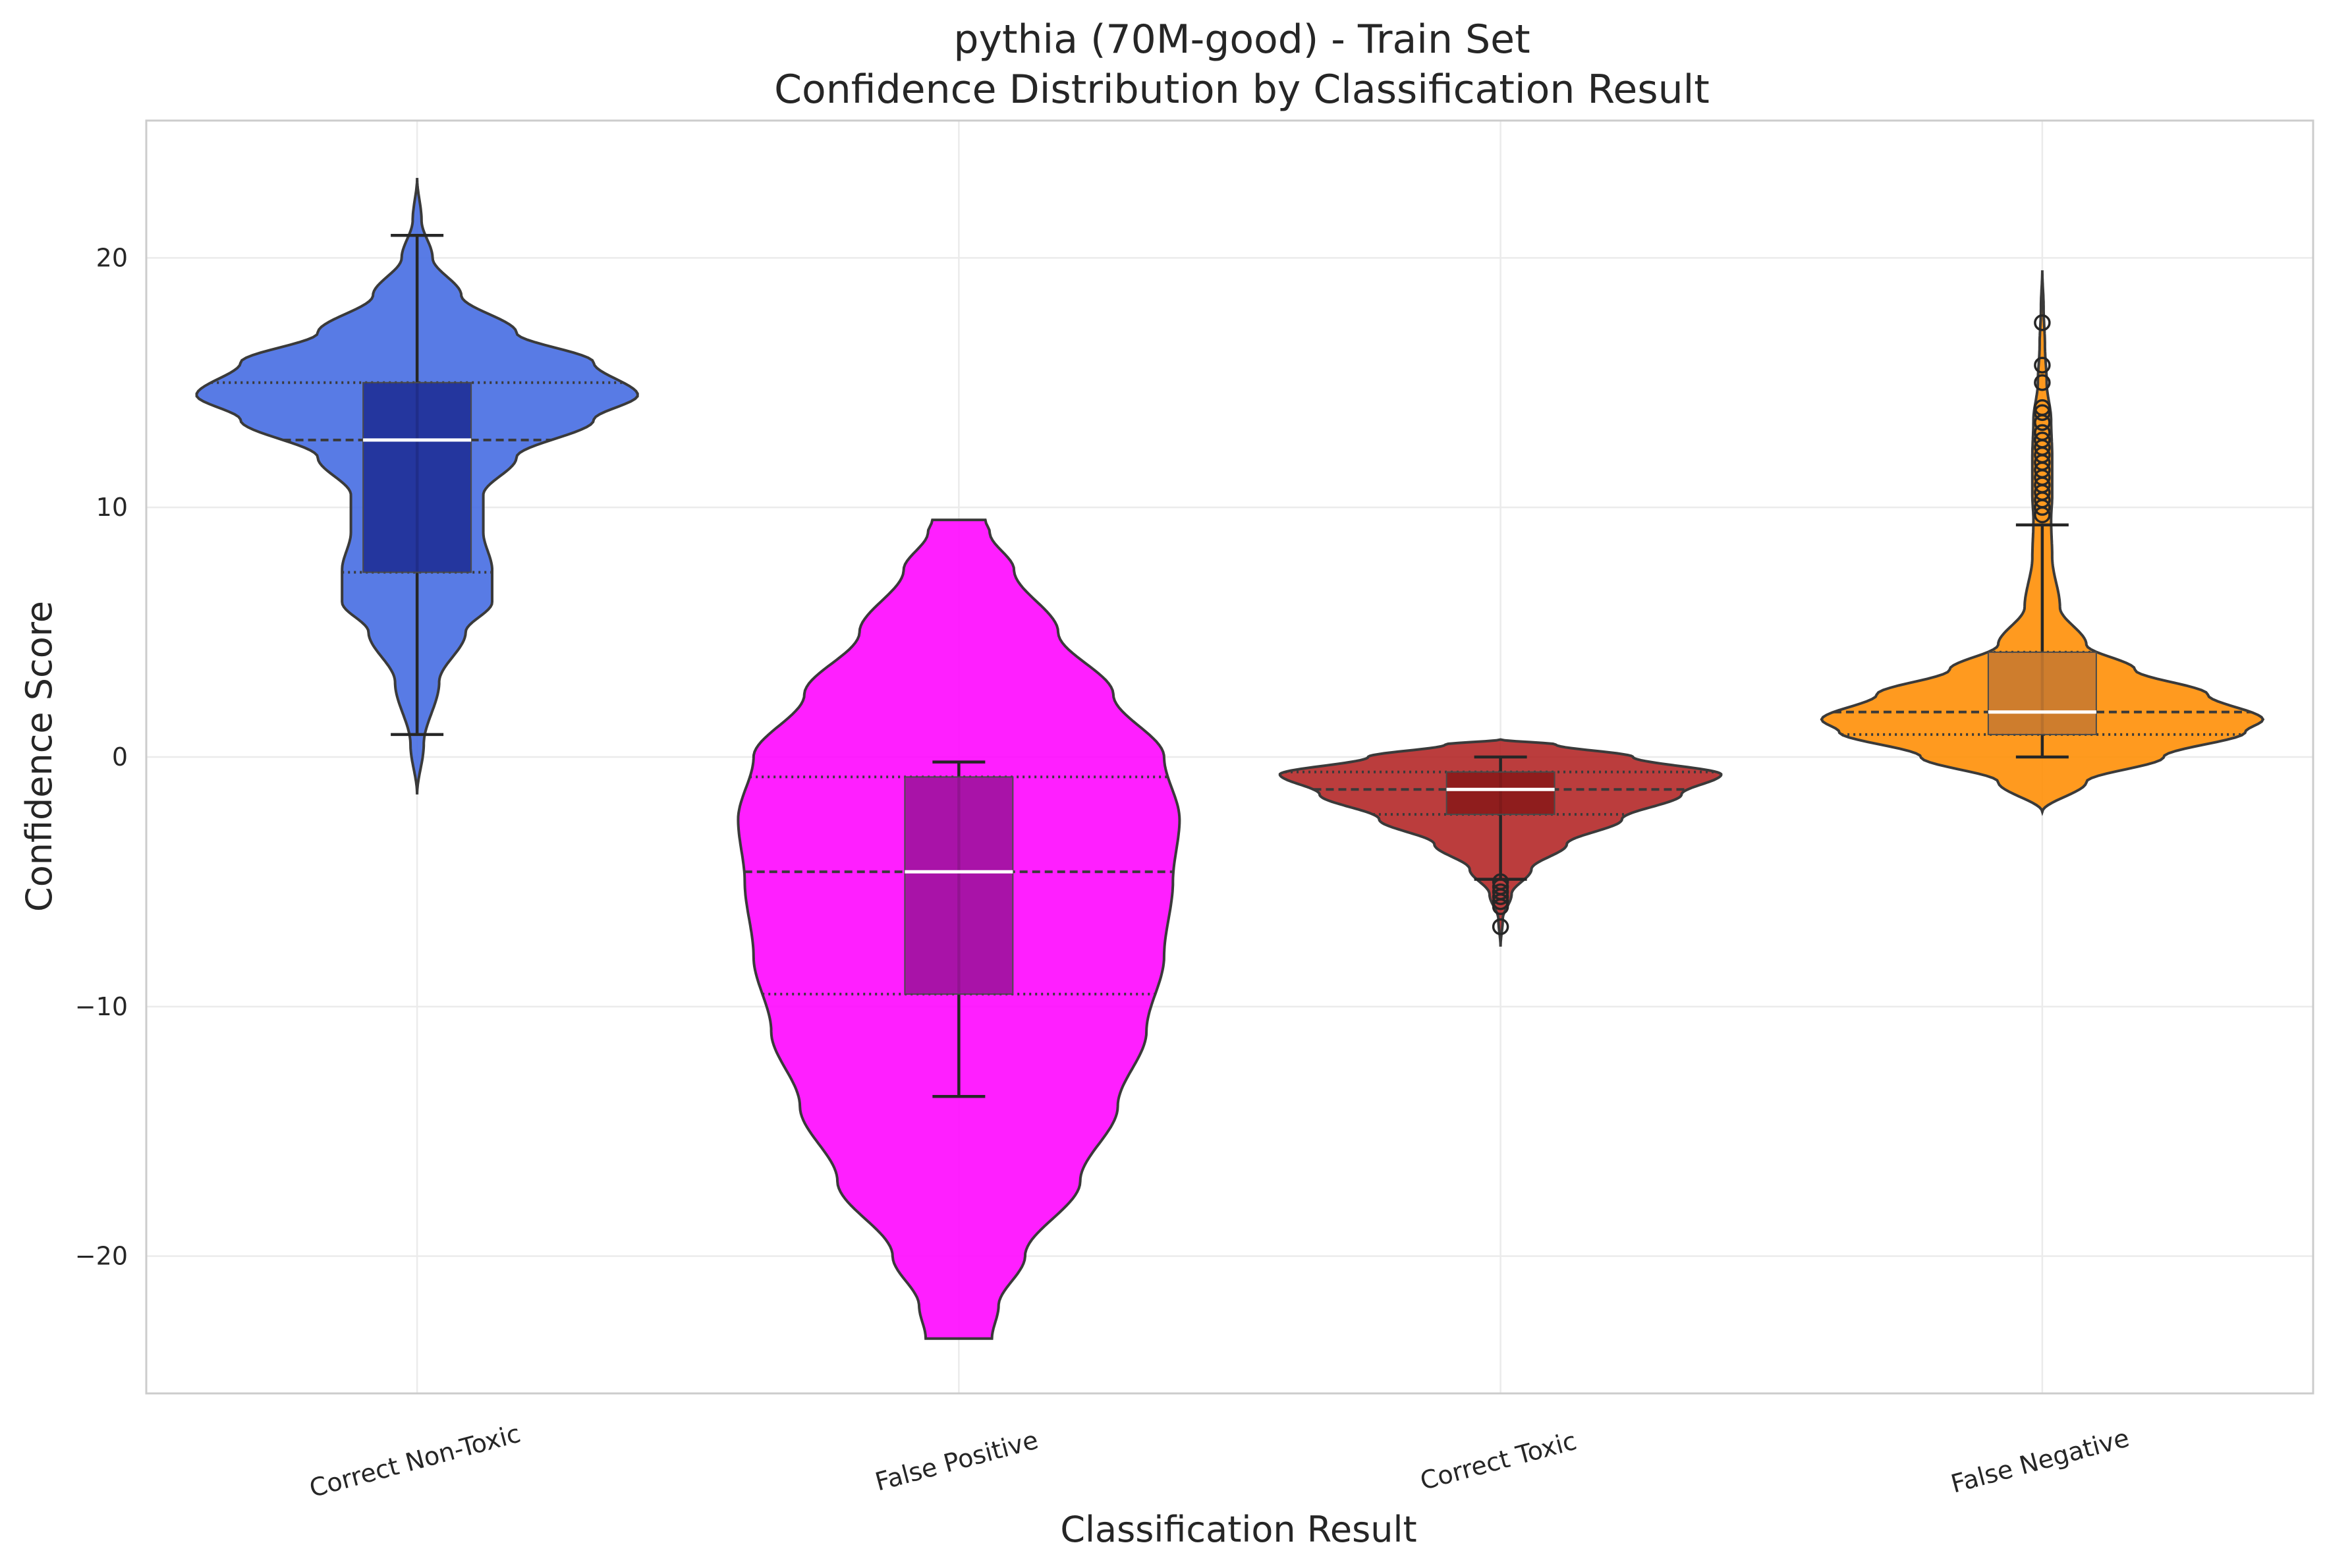 The image size is (2352, 1568). Describe the element at coordinates (112, 507) in the screenshot. I see `y-tick-label: 10` at that location.